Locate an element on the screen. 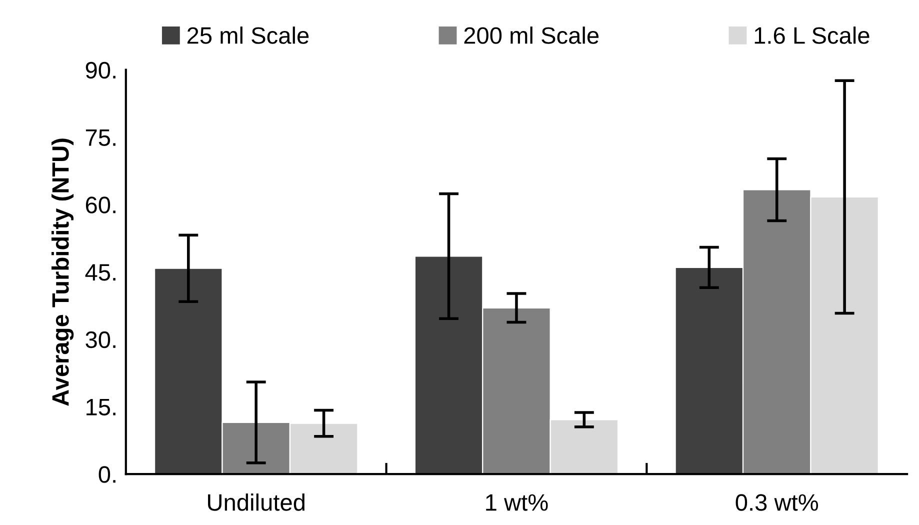 The image size is (919, 525). y-tick-label: 30. is located at coordinates (101, 339).